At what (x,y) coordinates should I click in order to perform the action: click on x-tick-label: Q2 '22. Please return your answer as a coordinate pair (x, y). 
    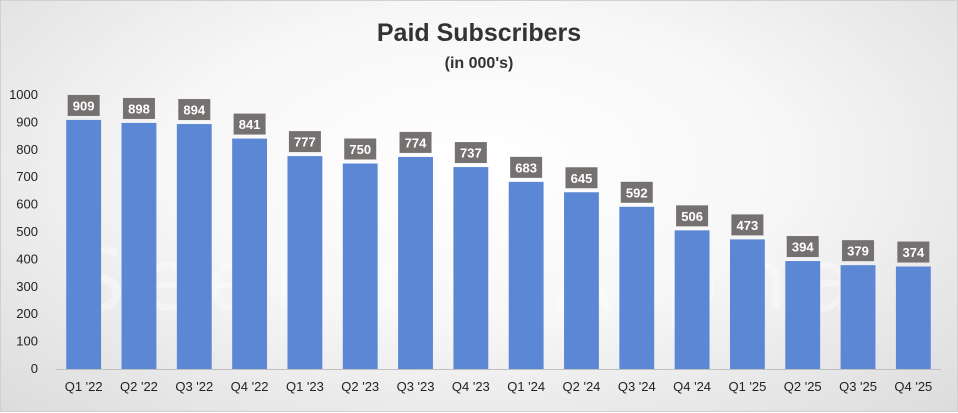
    Looking at the image, I should click on (139, 386).